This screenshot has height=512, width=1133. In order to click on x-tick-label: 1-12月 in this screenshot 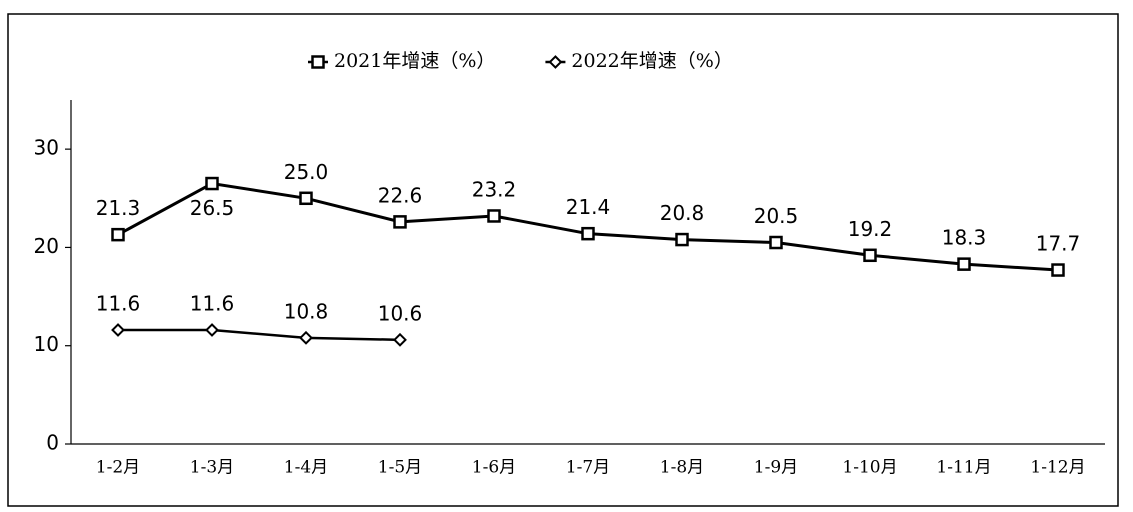, I will do `click(1057, 468)`.